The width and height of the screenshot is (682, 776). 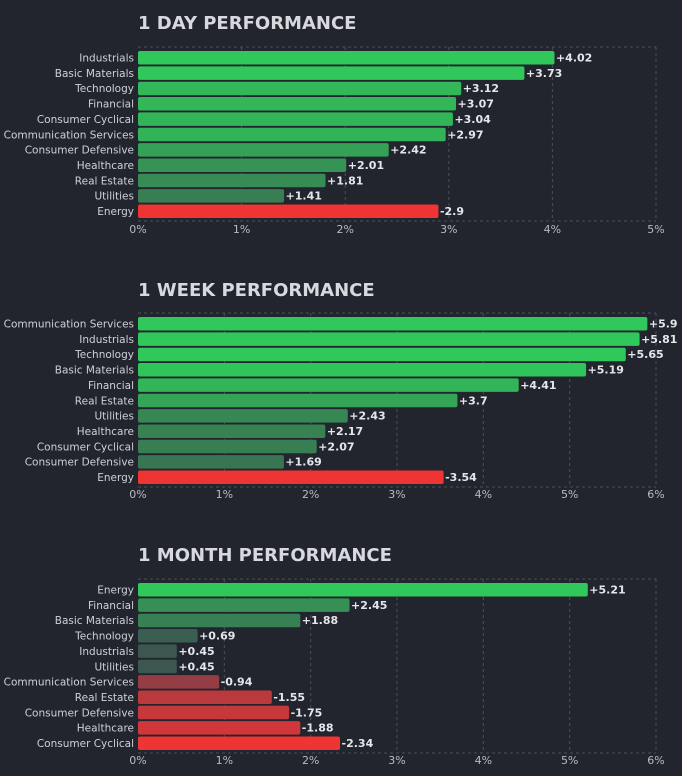 What do you see at coordinates (366, 165) in the screenshot?
I see `value-label: +2.01` at bounding box center [366, 165].